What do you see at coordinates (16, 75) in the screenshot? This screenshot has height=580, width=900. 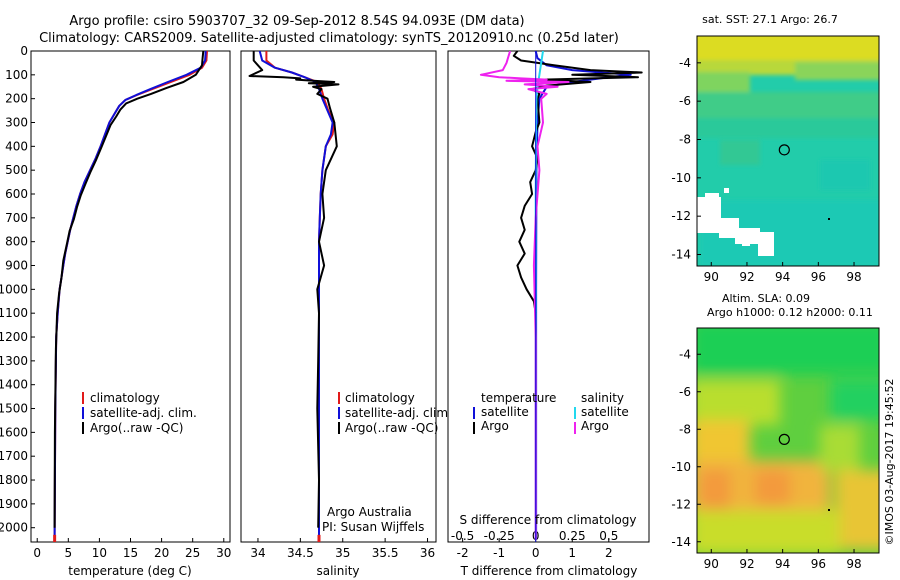 I see `depth-tick-label: 100` at bounding box center [16, 75].